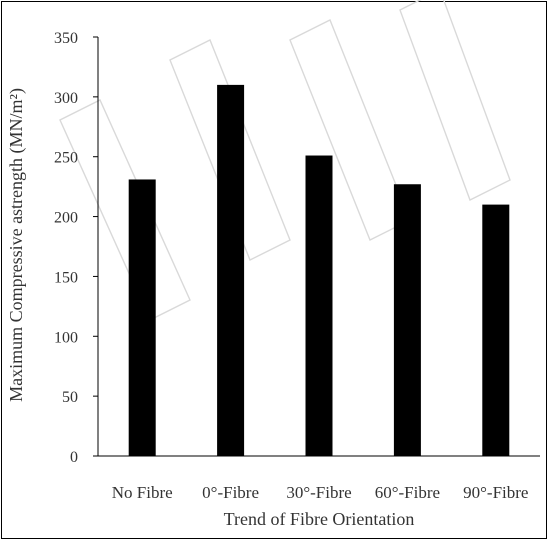  I want to click on x-category-label: 0°-Fibre, so click(230, 492).